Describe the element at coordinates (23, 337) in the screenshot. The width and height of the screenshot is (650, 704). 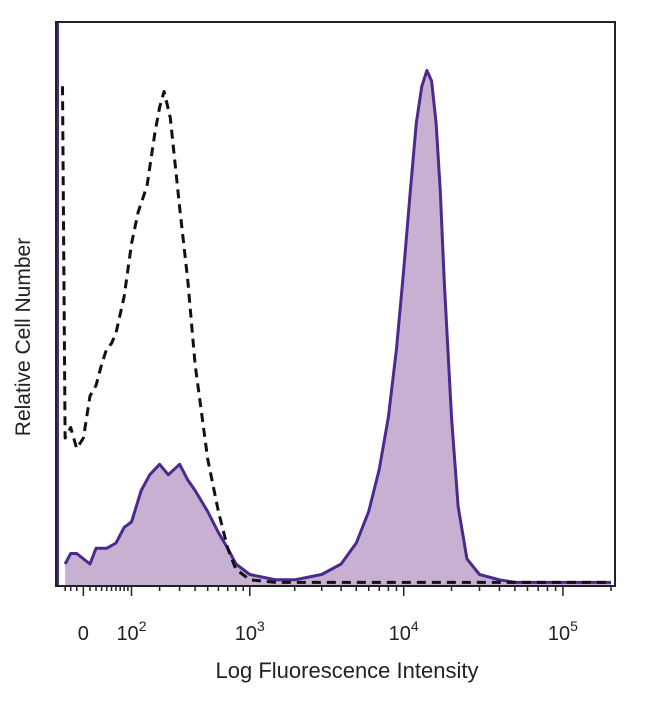
I see `y-axis-title: Relative Cell Number` at that location.